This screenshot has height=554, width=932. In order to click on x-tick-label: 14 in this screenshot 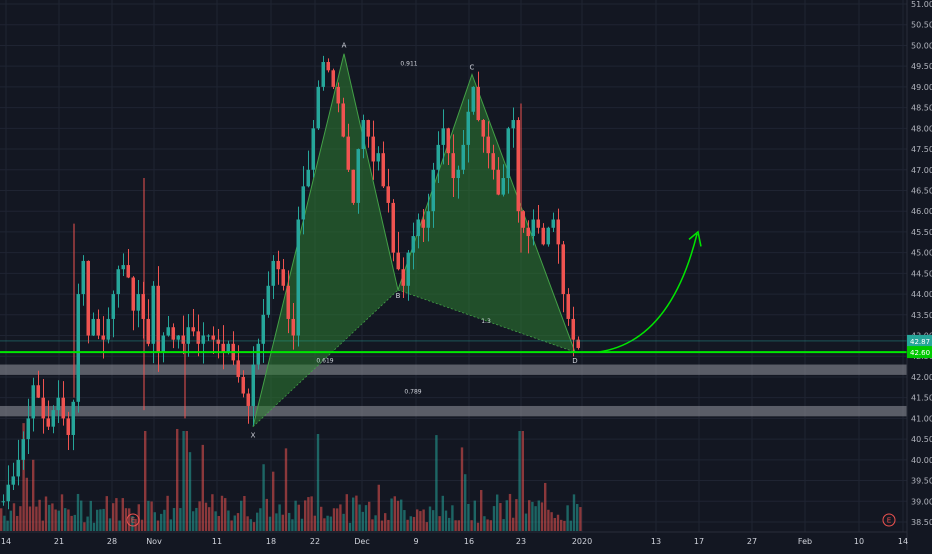, I will do `click(903, 541)`.